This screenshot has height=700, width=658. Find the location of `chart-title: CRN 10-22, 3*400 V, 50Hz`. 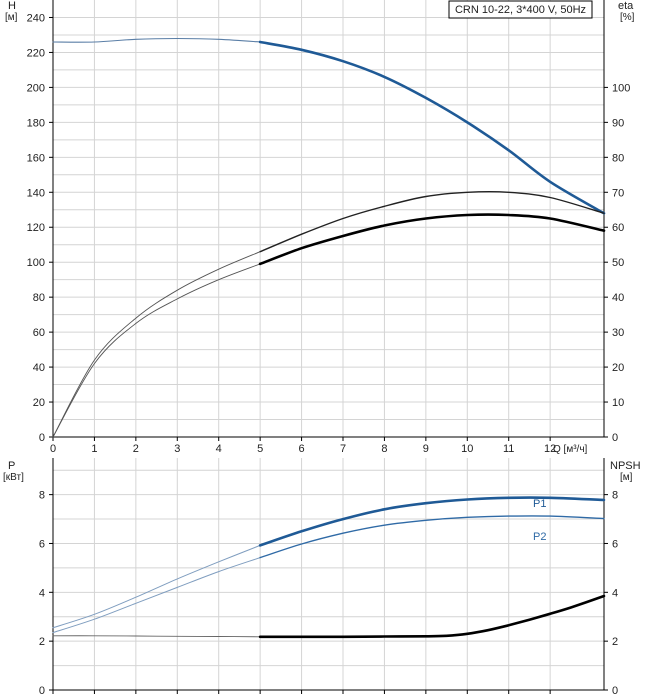

chart-title: CRN 10-22, 3*400 V, 50Hz is located at coordinates (520, 10).